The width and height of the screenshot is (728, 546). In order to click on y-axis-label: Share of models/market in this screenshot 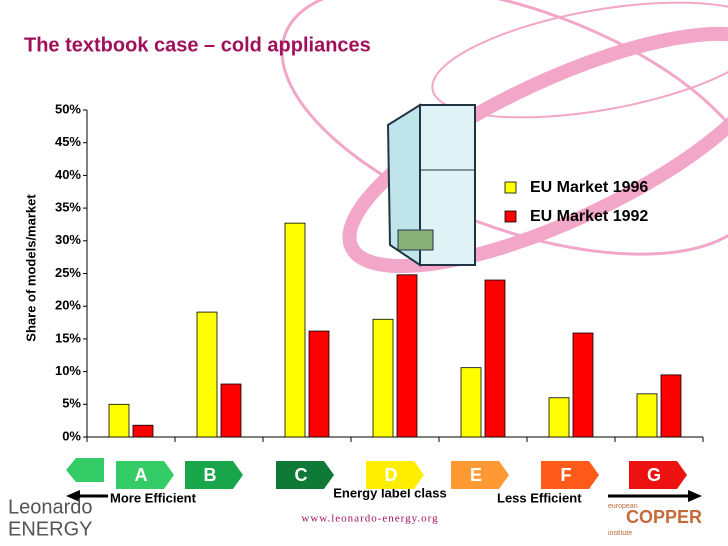, I will do `click(30, 268)`.